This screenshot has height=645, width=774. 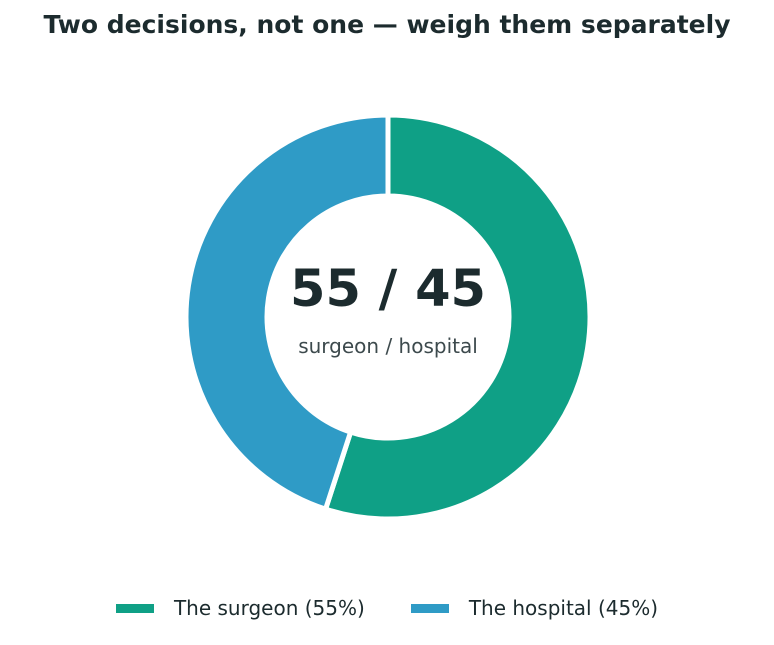 I want to click on legend-label-hospital: The hospital (45%), so click(x=563, y=608).